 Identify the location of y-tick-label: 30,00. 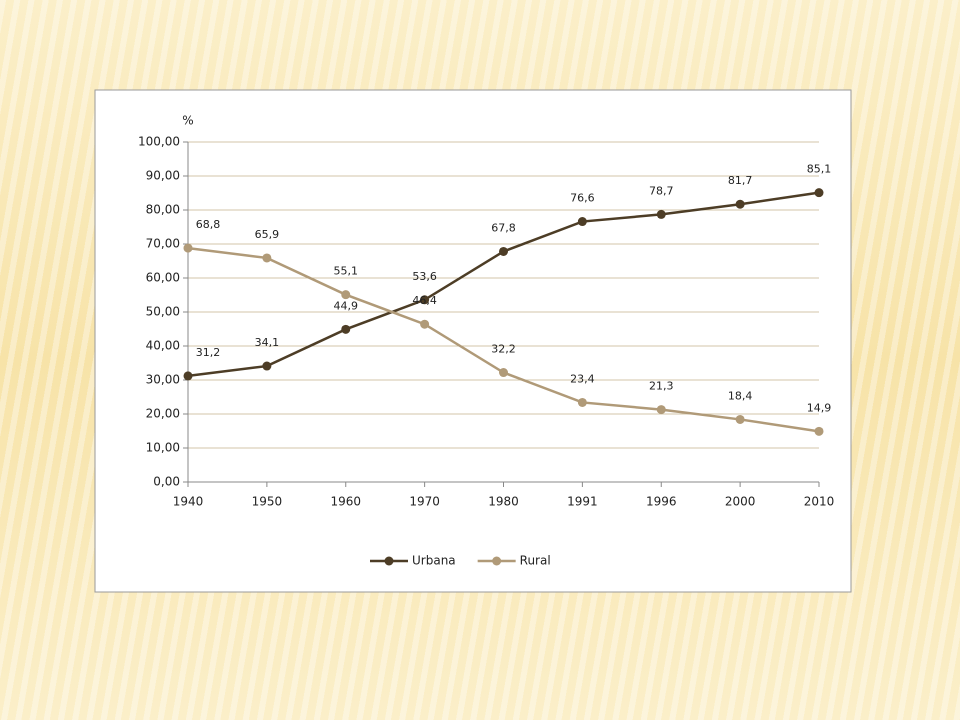
(163, 380).